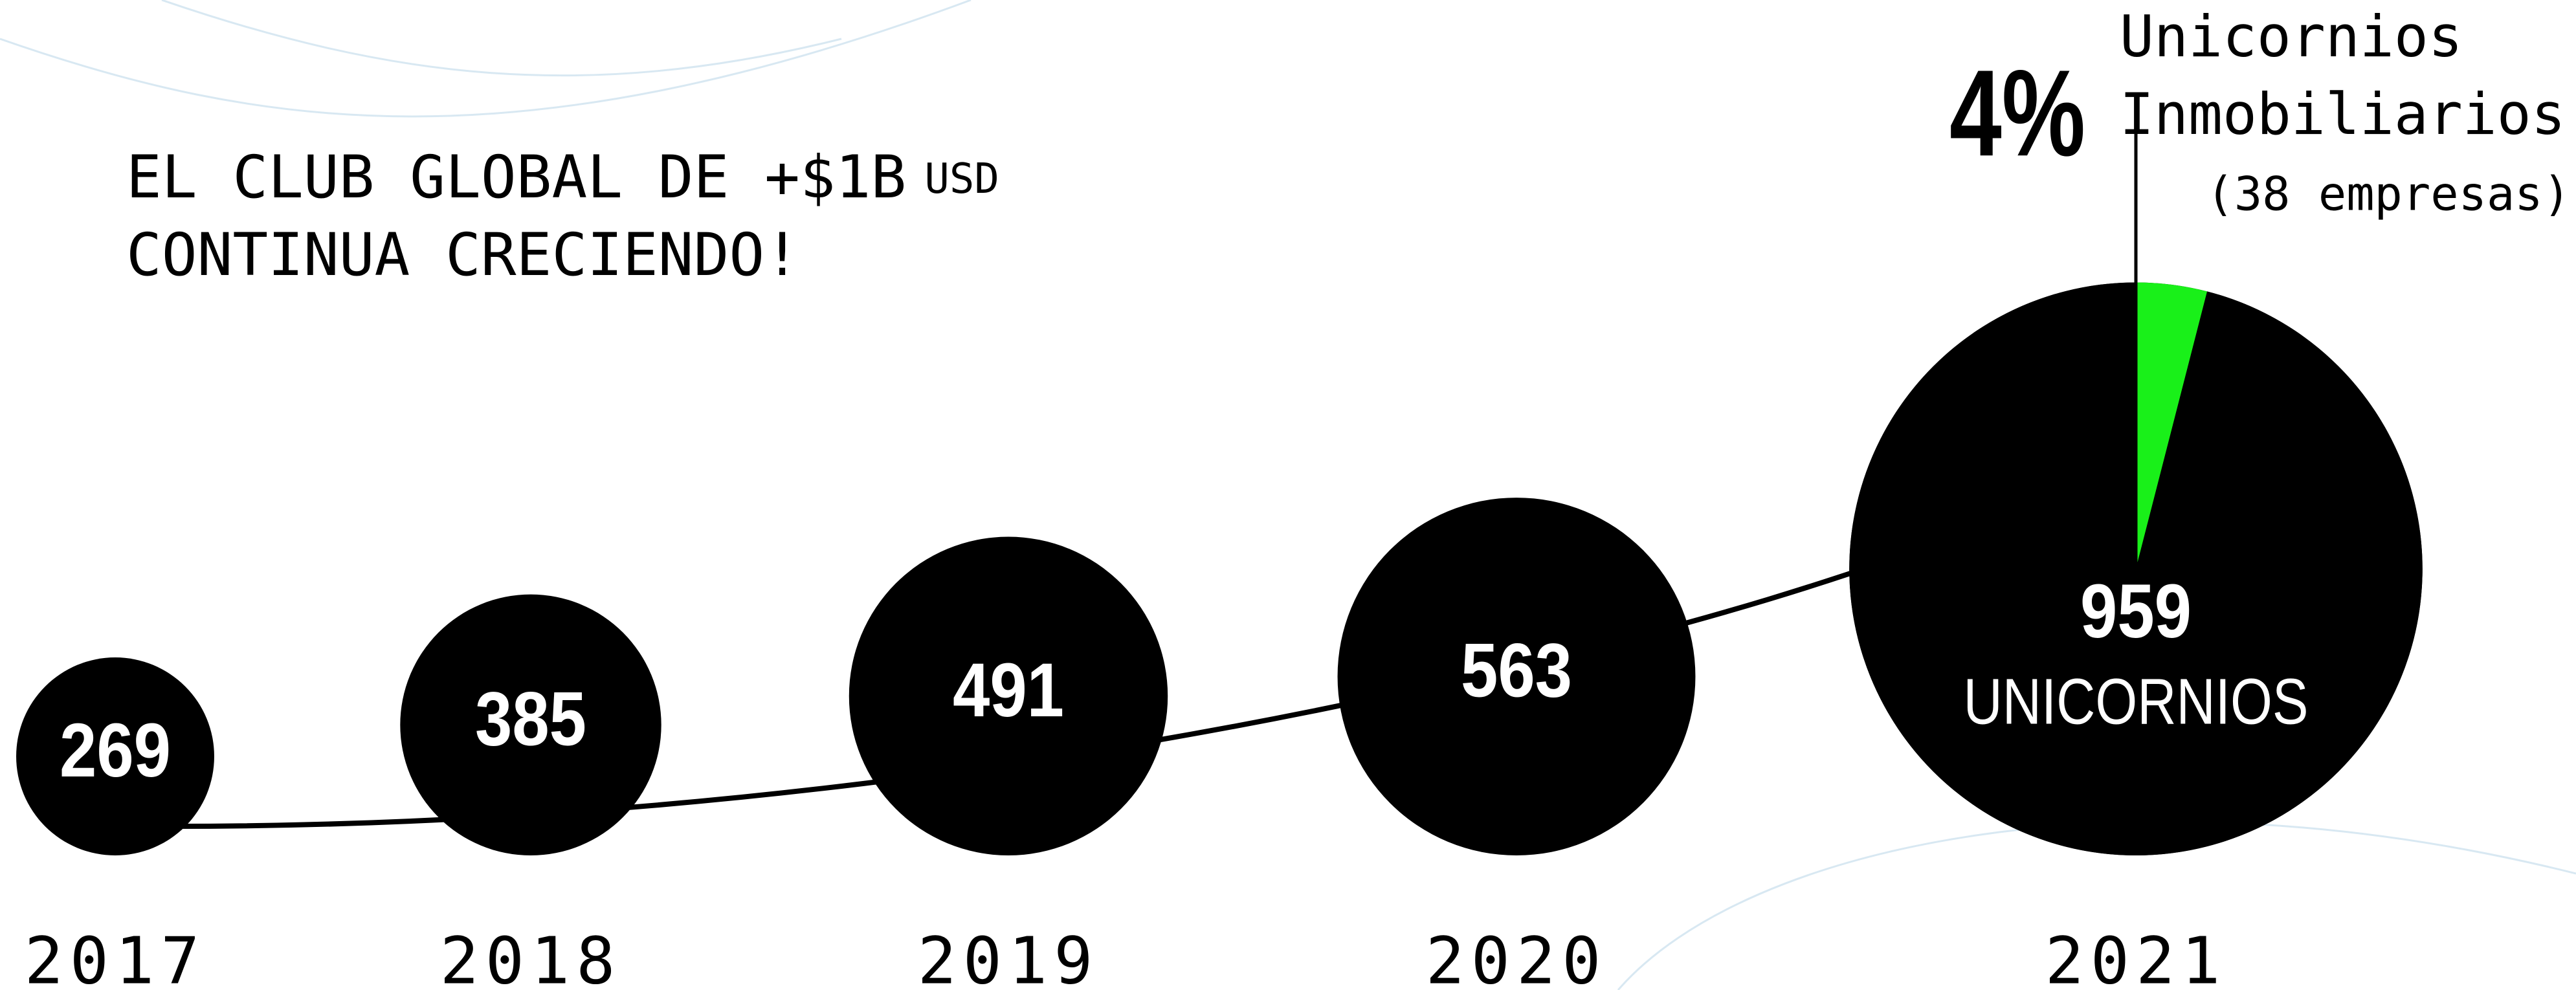  What do you see at coordinates (2136, 957) in the screenshot?
I see `year-label: 2021` at bounding box center [2136, 957].